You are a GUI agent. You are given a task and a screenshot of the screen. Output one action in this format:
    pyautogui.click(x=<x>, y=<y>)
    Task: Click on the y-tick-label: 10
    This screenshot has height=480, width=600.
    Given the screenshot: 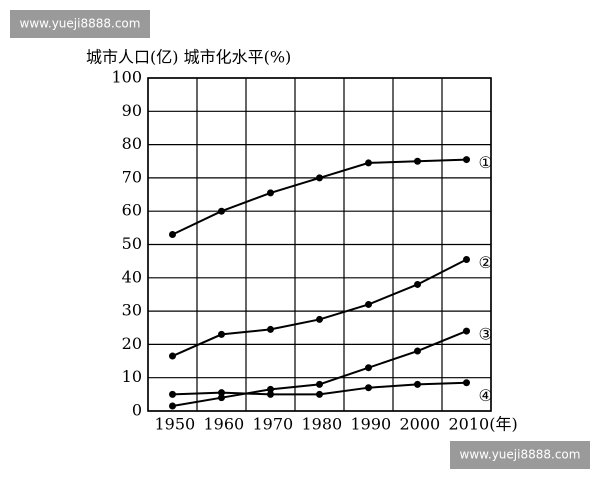 What is the action you would take?
    pyautogui.click(x=132, y=376)
    